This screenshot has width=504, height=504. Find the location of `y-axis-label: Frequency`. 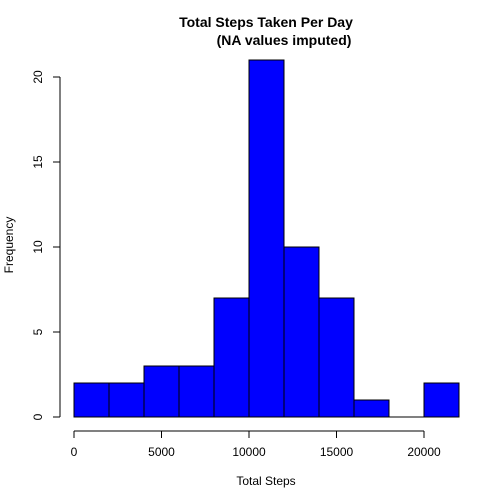

y-axis-label: Frequency is located at coordinates (9, 245).